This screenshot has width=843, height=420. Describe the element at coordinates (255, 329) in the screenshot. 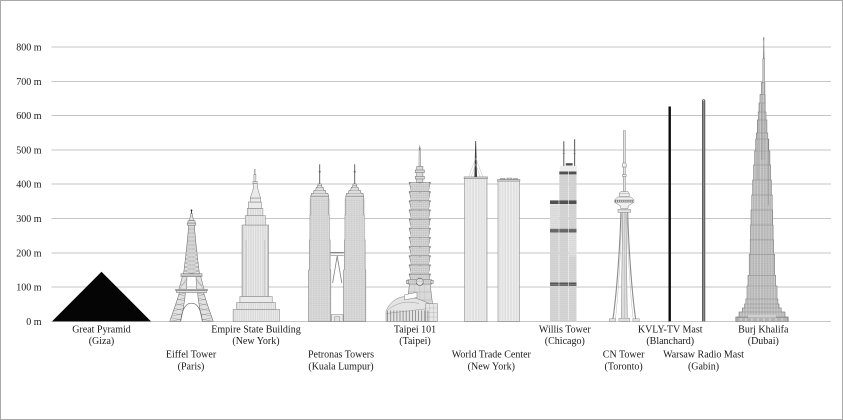

I see `svg-text: Empire State Building` at that location.